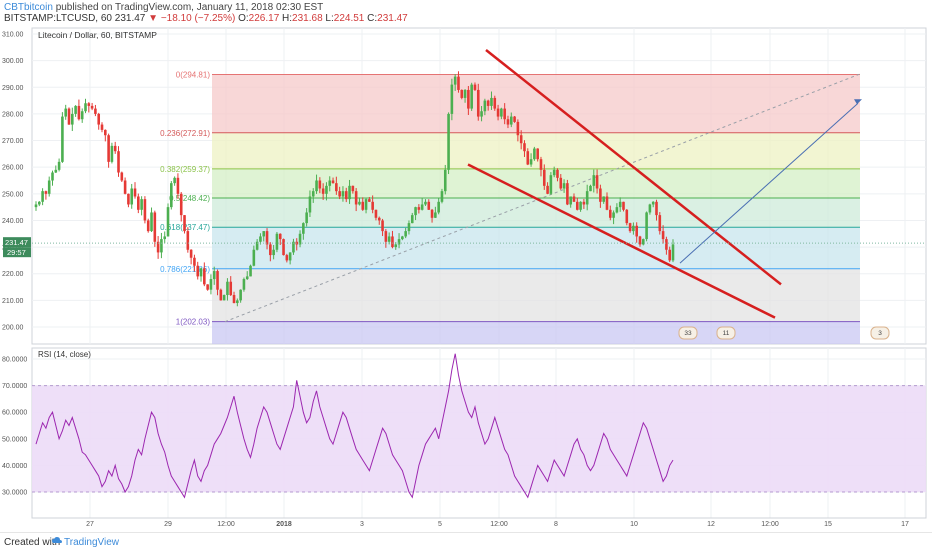 This screenshot has width=932, height=551. What do you see at coordinates (28, 7) in the screenshot?
I see `author-link: CBTbitcoin` at bounding box center [28, 7].